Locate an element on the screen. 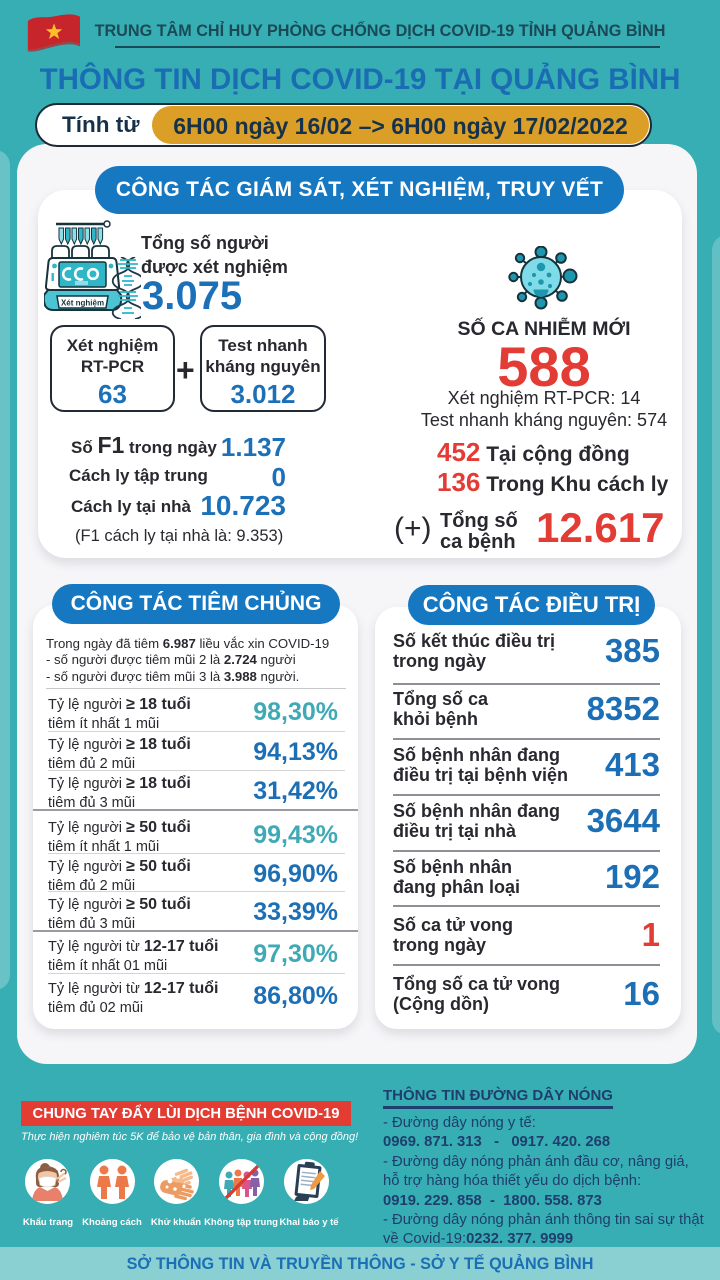 The height and width of the screenshot is (1280, 720). svg-text: Xét nghiệm is located at coordinates (82, 303).